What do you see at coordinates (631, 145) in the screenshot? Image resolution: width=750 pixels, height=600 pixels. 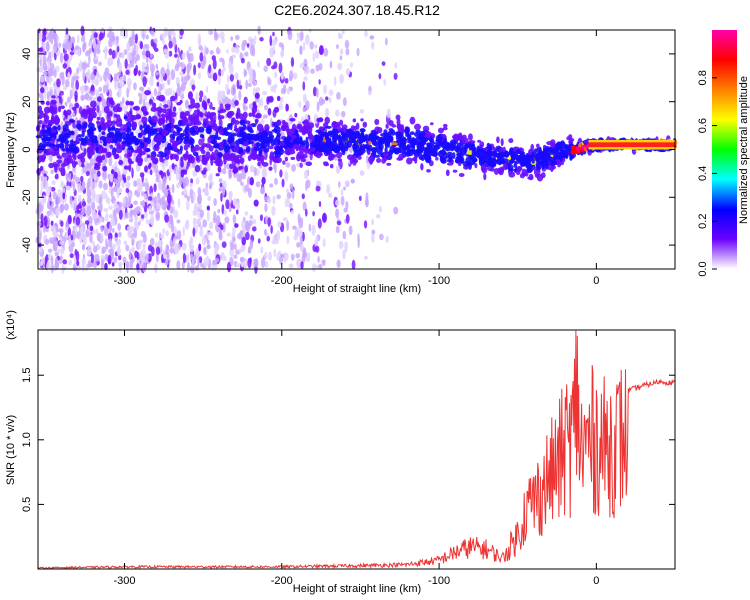 I see `heatmap-carrier-core` at bounding box center [631, 145].